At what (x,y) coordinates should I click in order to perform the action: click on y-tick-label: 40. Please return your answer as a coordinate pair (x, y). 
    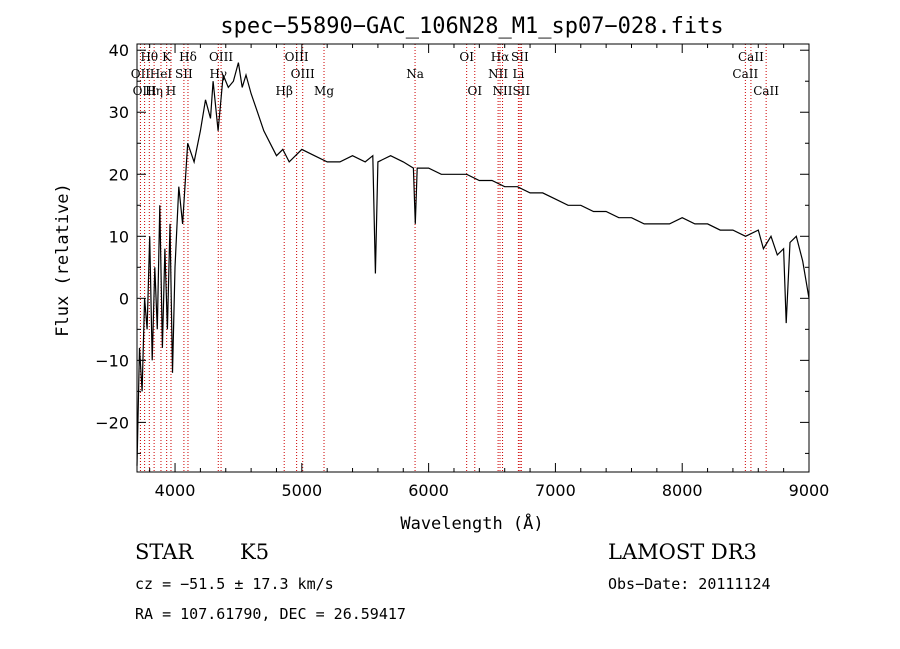
    Looking at the image, I should click on (119, 50).